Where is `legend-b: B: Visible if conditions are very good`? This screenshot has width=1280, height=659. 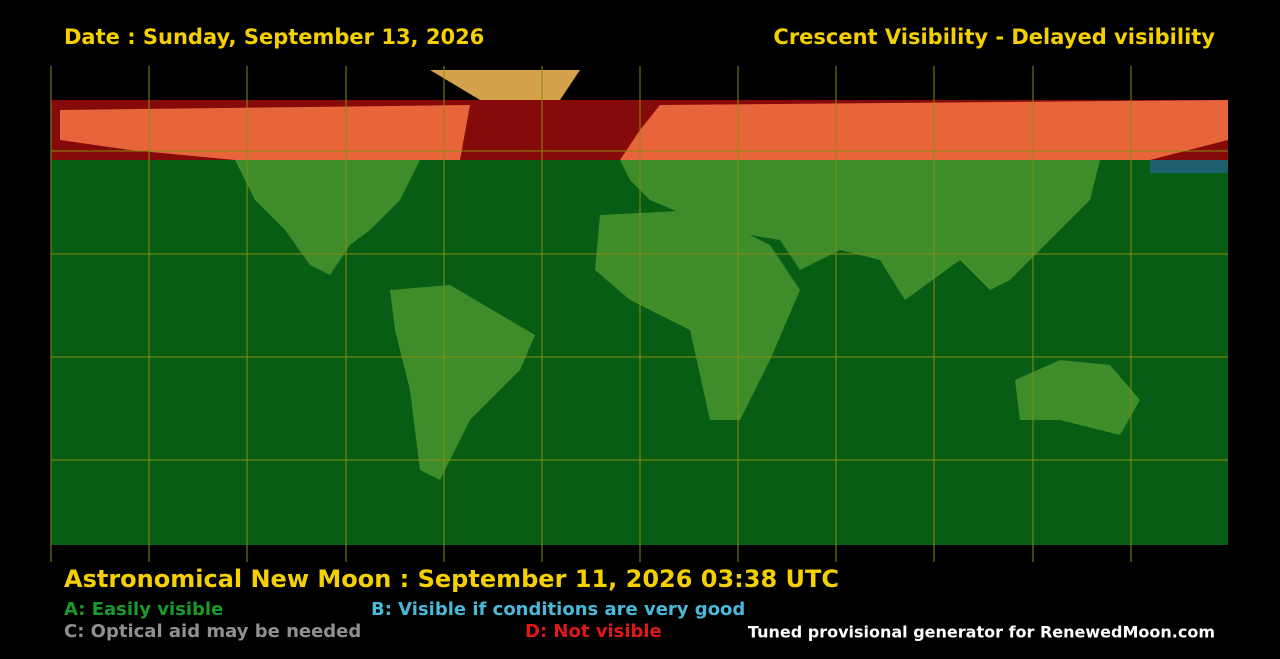
legend-b: B: Visible if conditions are very good is located at coordinates (558, 609).